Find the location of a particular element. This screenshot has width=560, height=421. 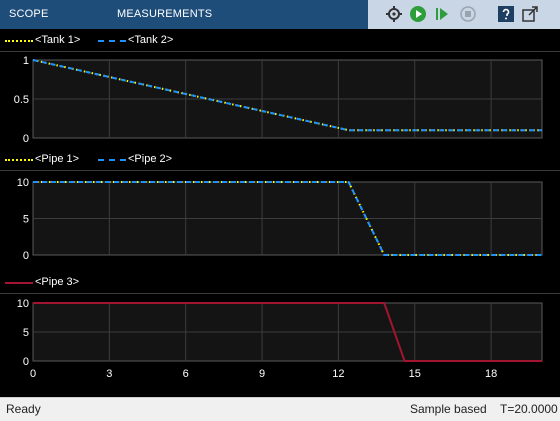

x-tick-label: 18 is located at coordinates (491, 374).